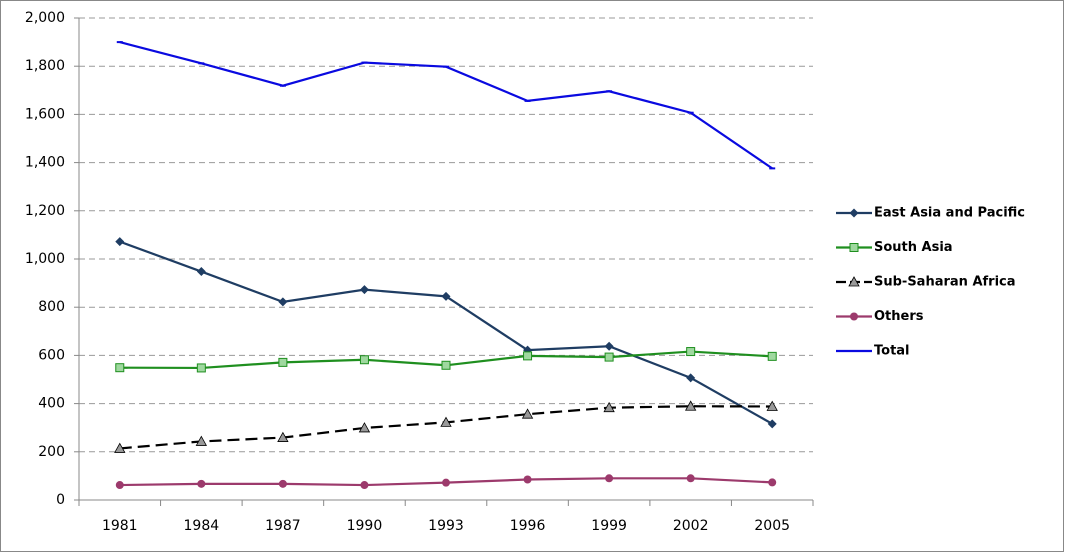  What do you see at coordinates (446, 526) in the screenshot?
I see `x-tick-label: 1993` at bounding box center [446, 526].